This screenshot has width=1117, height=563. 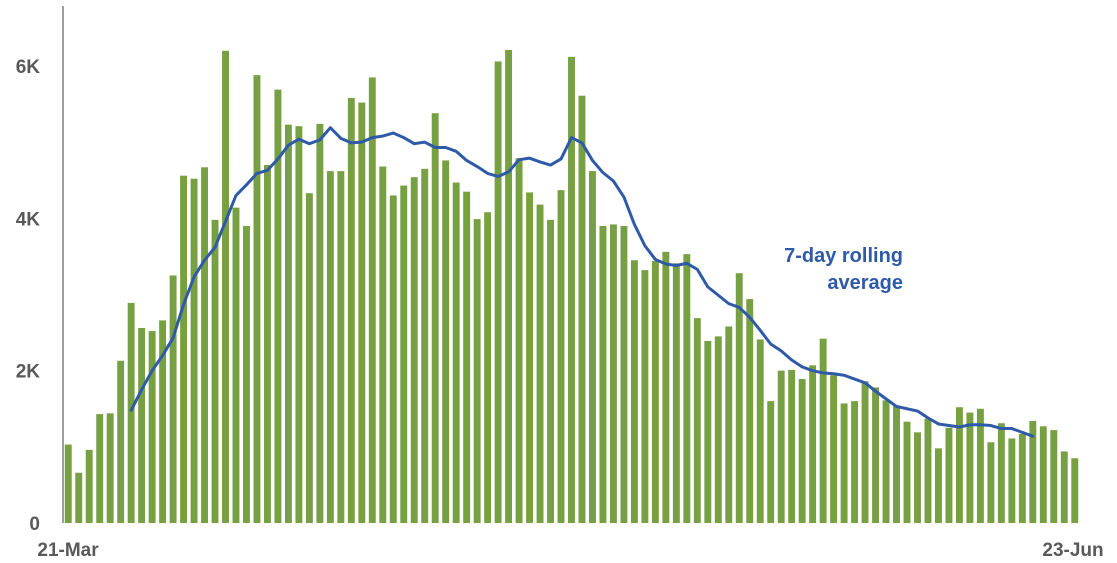 What do you see at coordinates (28, 67) in the screenshot?
I see `y-tick-label: 6K` at bounding box center [28, 67].